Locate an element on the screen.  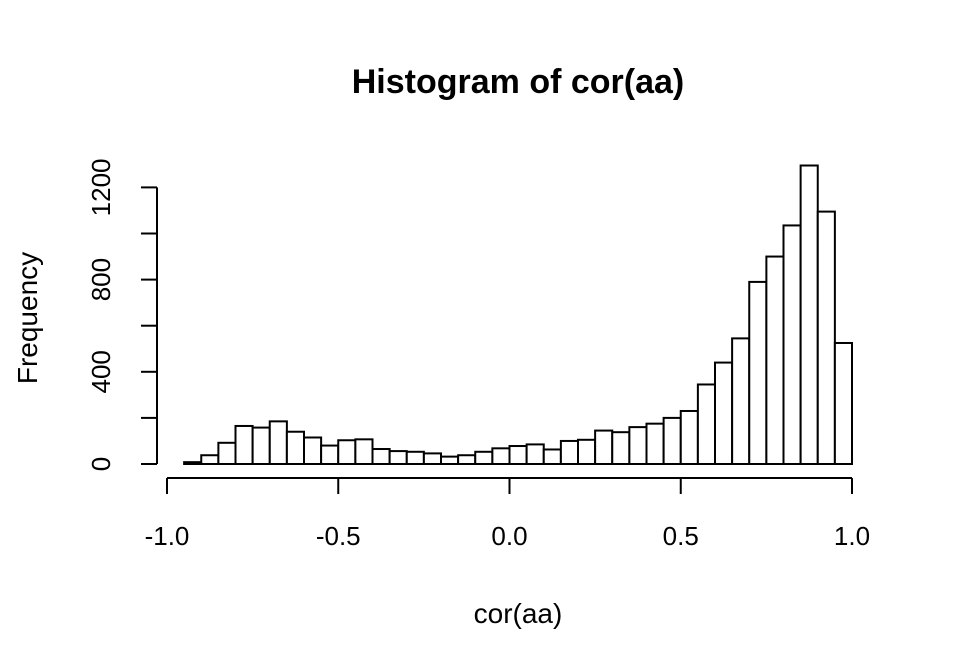
x-axis: -1.0 -0.5 0.0 0.5 1.0 is located at coordinates (507, 514).